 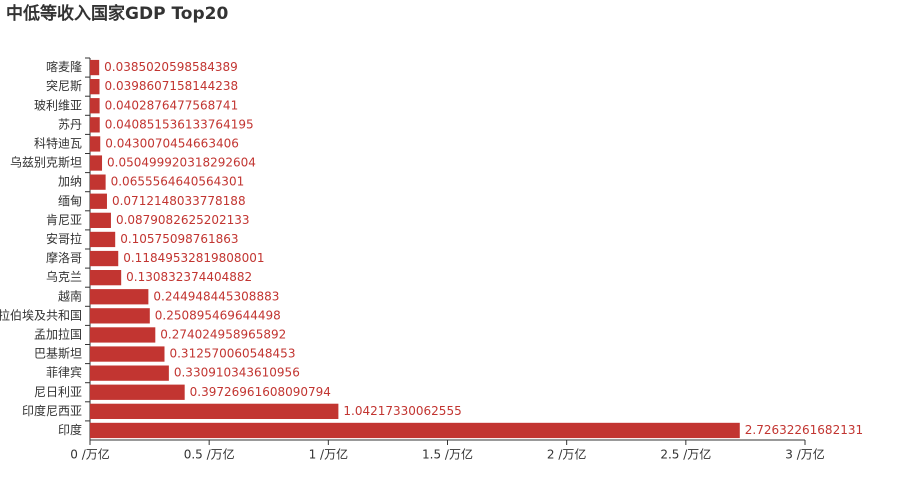 What do you see at coordinates (232, 354) in the screenshot?
I see `value-label: 0.312570060548453` at bounding box center [232, 354].